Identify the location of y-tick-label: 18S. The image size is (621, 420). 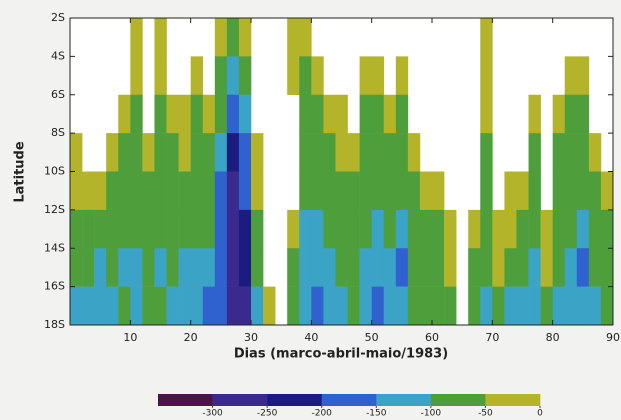
(54, 324).